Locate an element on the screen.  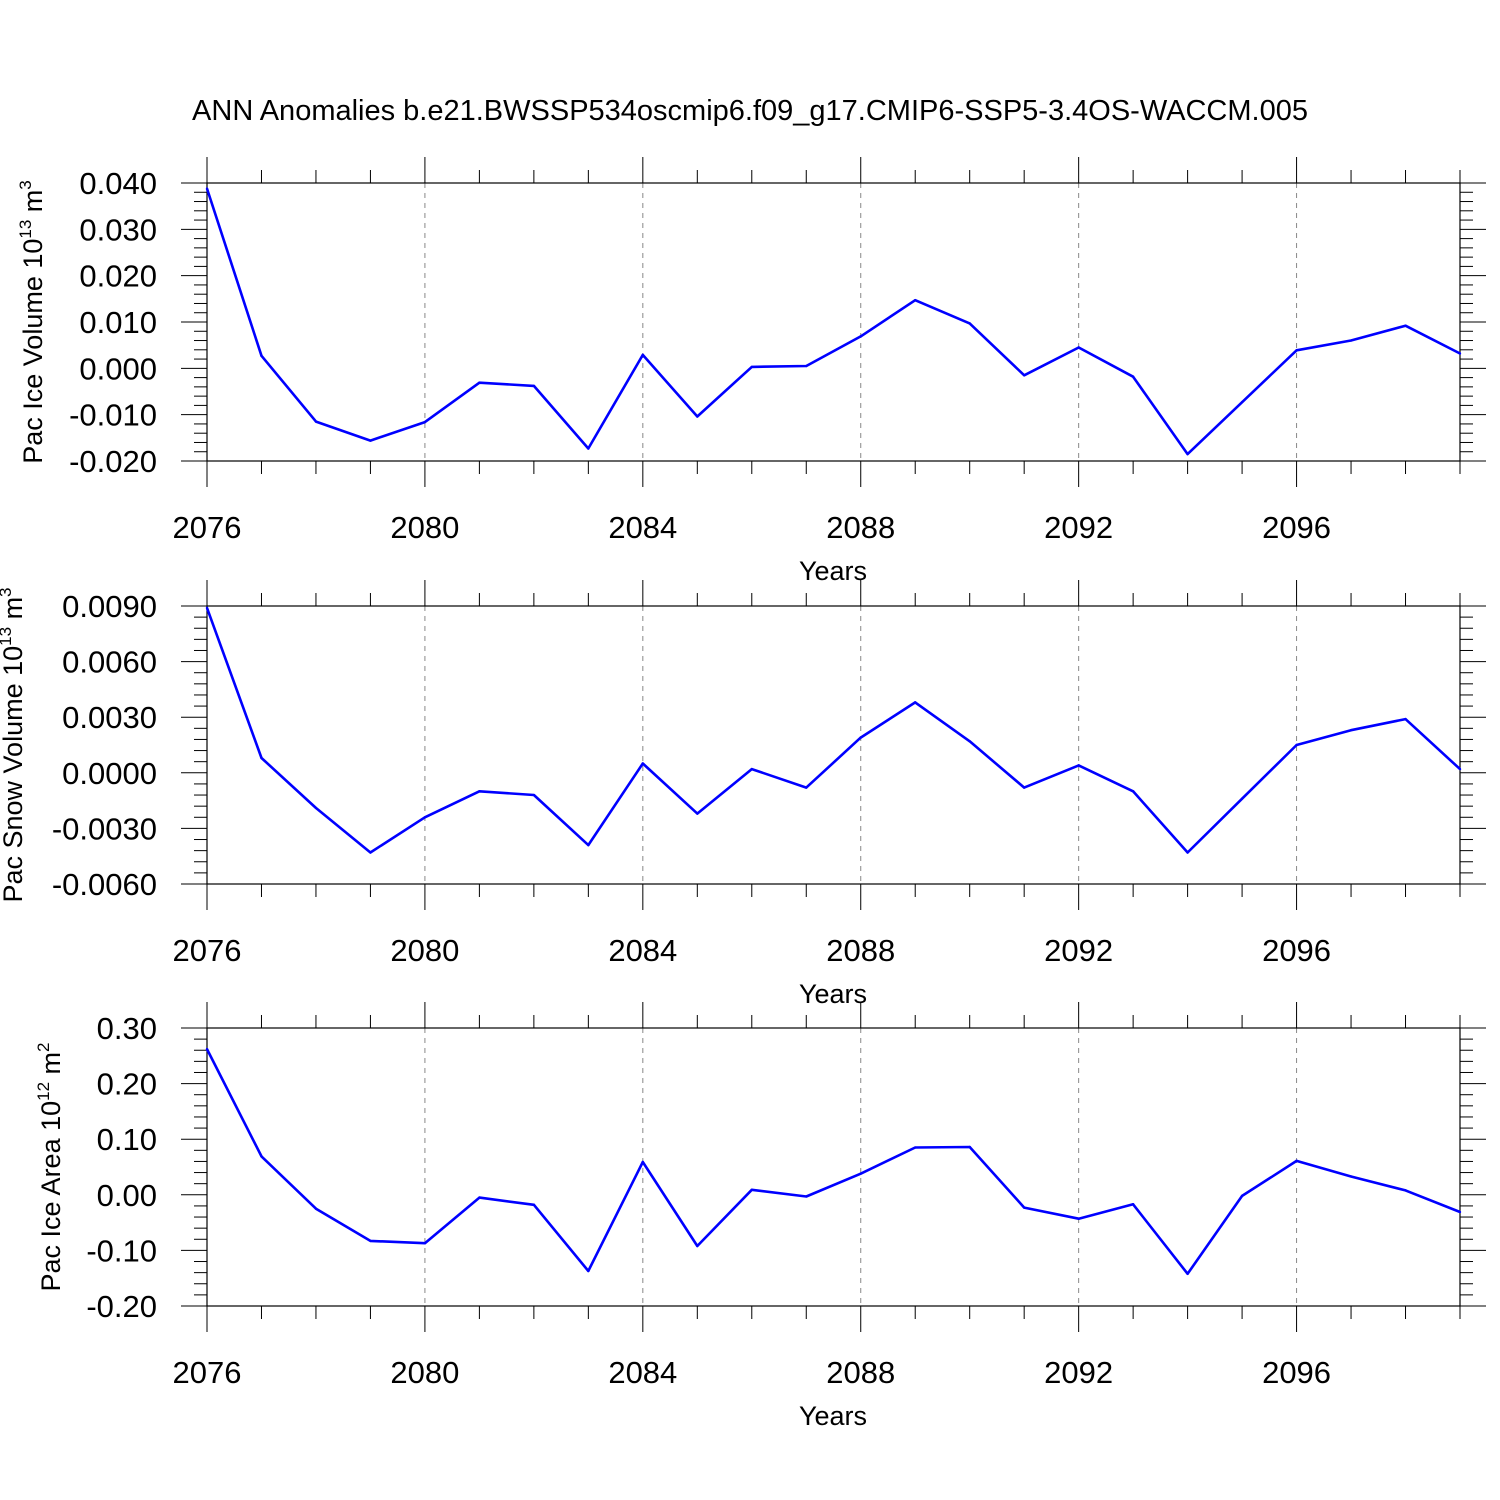
y-tick-label: -0.20 is located at coordinates (121, 1306).